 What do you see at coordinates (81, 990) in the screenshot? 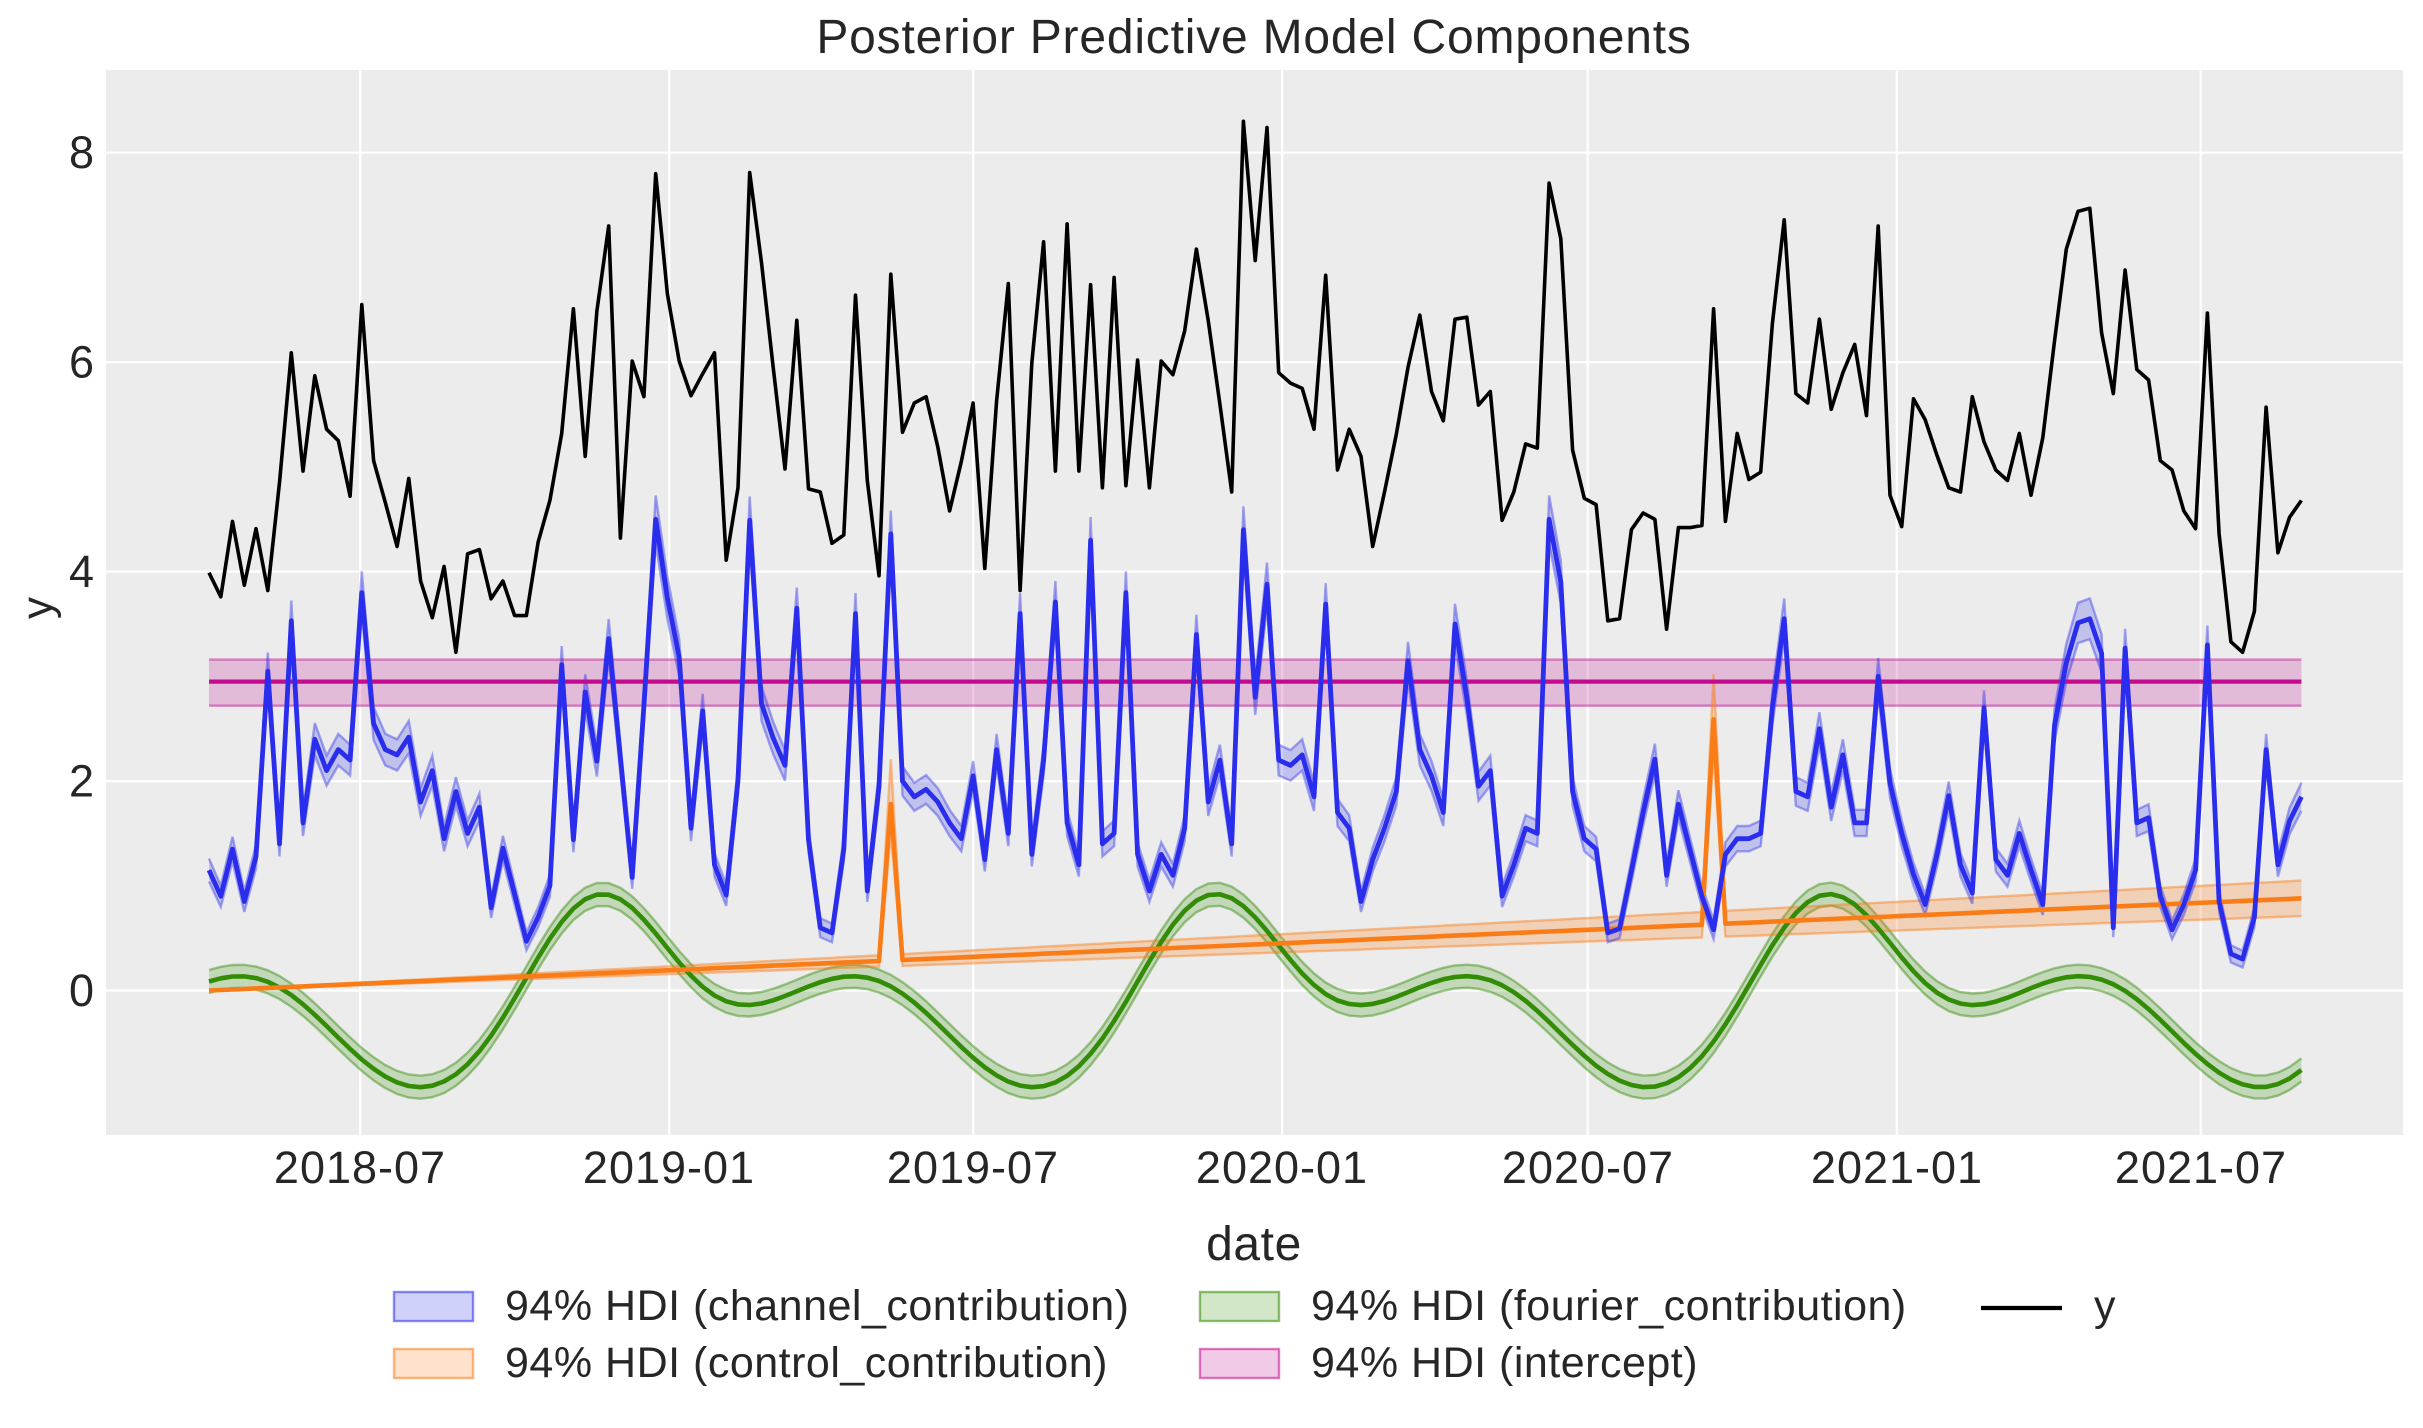
I see `svg-text: 0` at bounding box center [81, 990].